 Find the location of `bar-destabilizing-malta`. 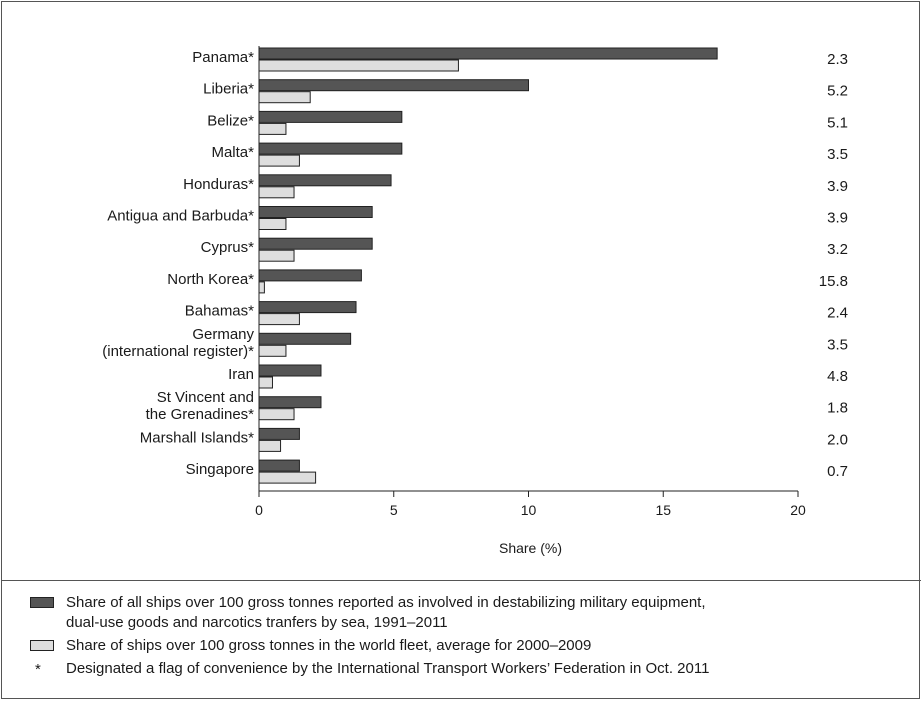

bar-destabilizing-malta is located at coordinates (330, 148).